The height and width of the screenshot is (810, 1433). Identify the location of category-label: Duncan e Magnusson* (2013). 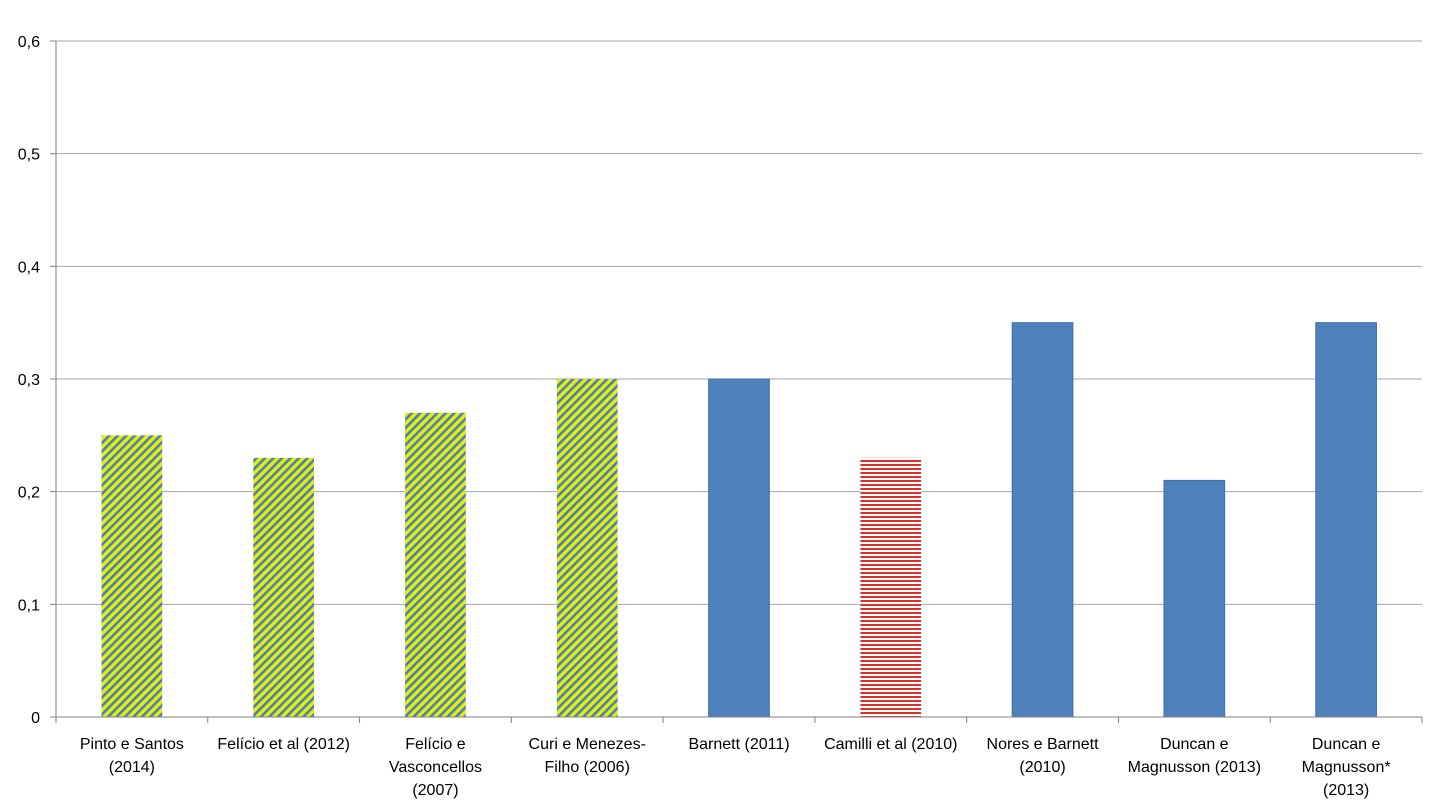
(1346, 767).